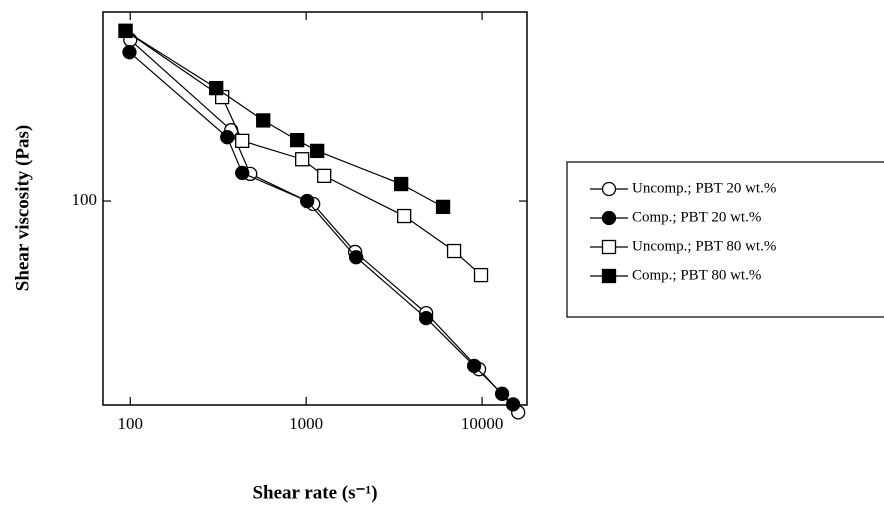 The width and height of the screenshot is (884, 509). What do you see at coordinates (482, 423) in the screenshot?
I see `x-tick-label: 10000` at bounding box center [482, 423].